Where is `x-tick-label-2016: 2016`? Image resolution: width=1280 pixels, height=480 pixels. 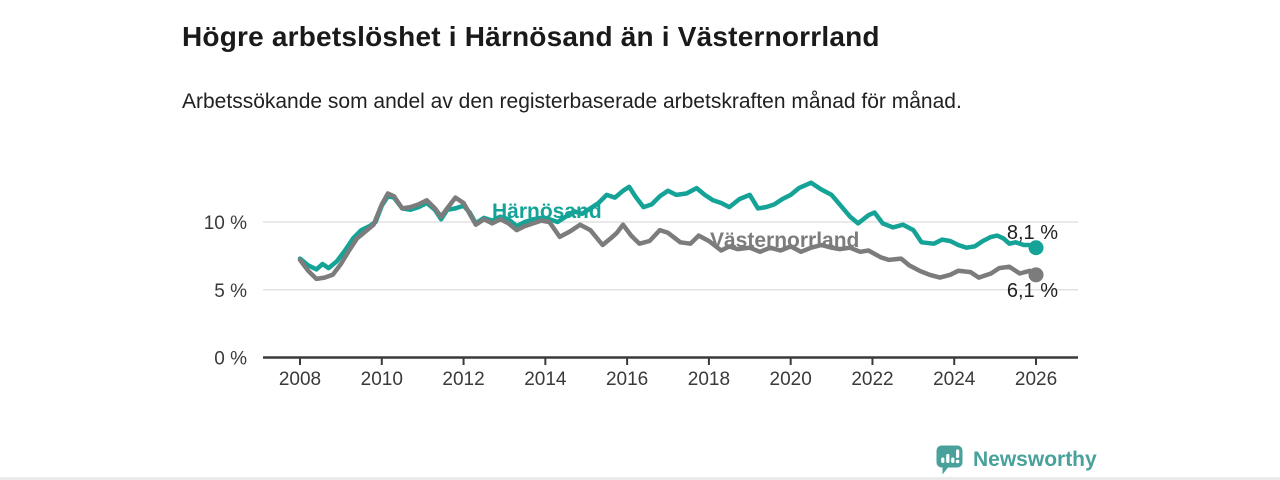
x-tick-label-2016: 2016 is located at coordinates (627, 379).